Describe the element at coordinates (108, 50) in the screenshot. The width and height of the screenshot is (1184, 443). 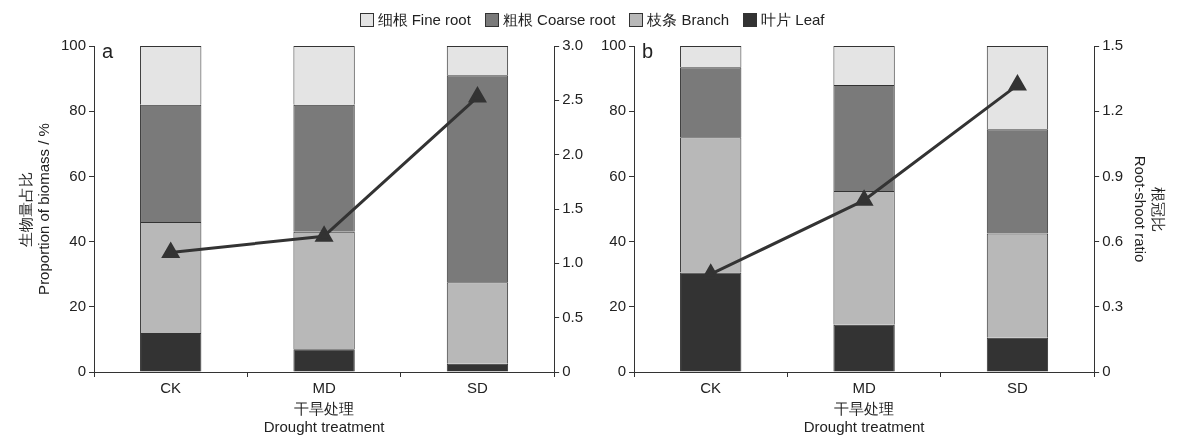
I see `annotation: a` at that location.